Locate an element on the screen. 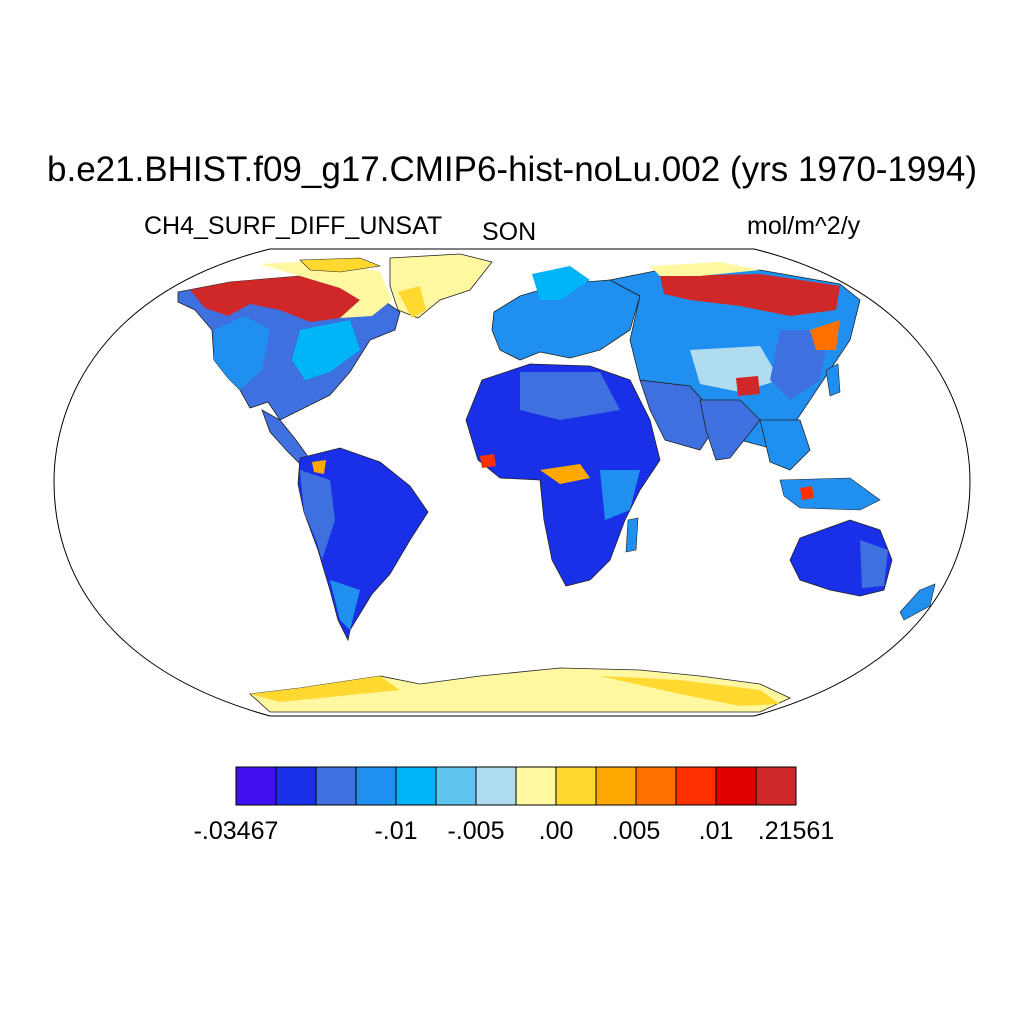 Image resolution: width=1024 pixels, height=1024 pixels. australia-east is located at coordinates (874, 564).